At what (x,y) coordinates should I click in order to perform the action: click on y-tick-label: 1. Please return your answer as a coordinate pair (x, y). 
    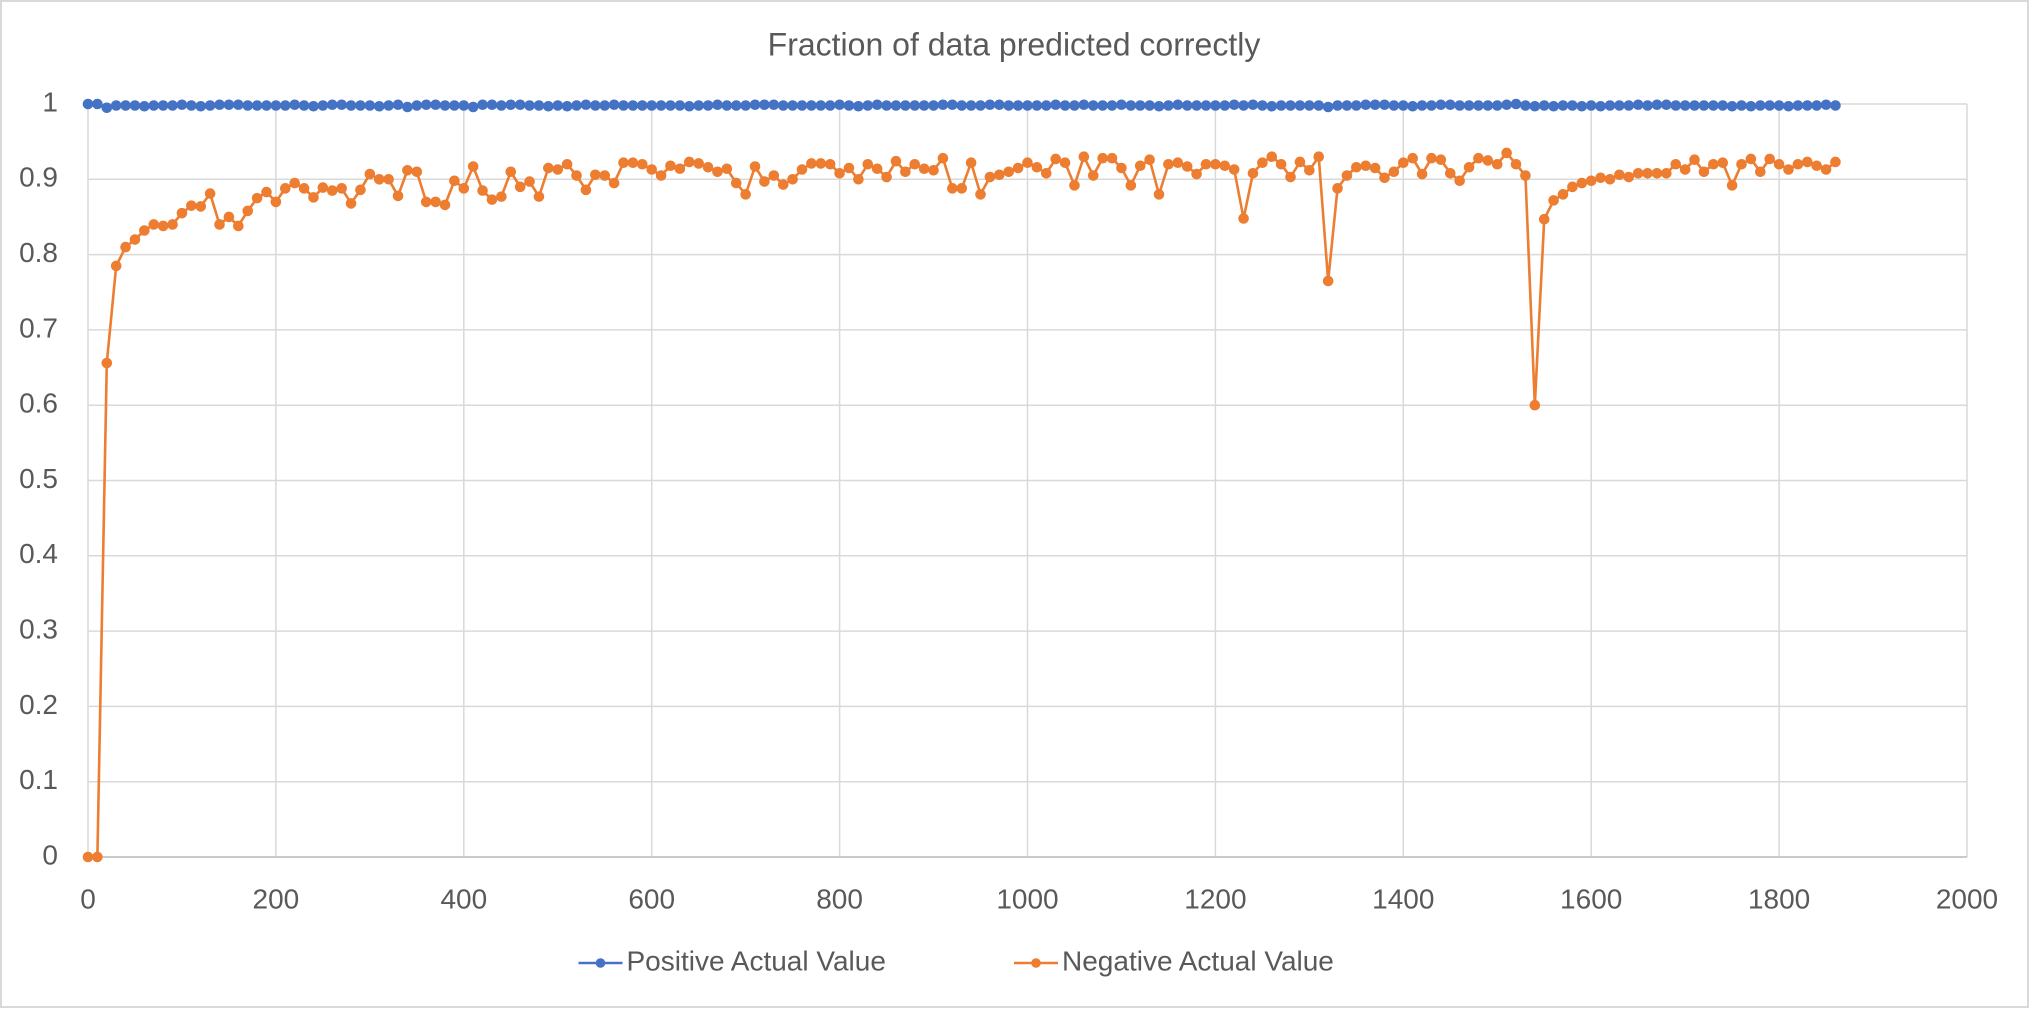
    Looking at the image, I should click on (50, 101).